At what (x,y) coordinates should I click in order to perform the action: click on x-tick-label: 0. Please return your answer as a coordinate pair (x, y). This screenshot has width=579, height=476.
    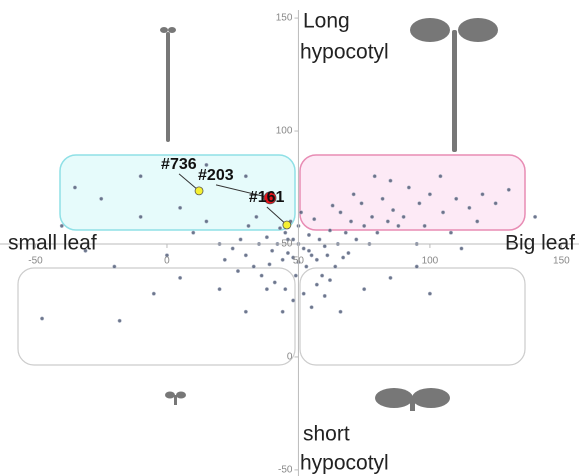
    Looking at the image, I should click on (167, 261).